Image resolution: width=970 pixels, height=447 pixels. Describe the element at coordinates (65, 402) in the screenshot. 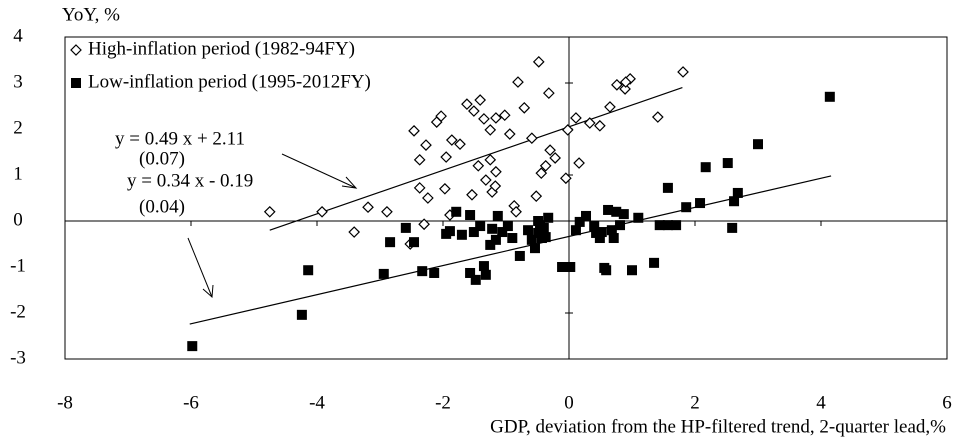

I see `x-tick-label: -8` at that location.